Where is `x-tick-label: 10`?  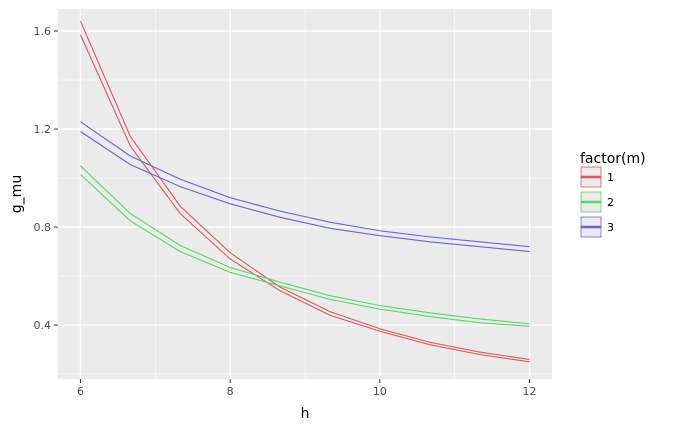 x-tick-label: 10 is located at coordinates (380, 391).